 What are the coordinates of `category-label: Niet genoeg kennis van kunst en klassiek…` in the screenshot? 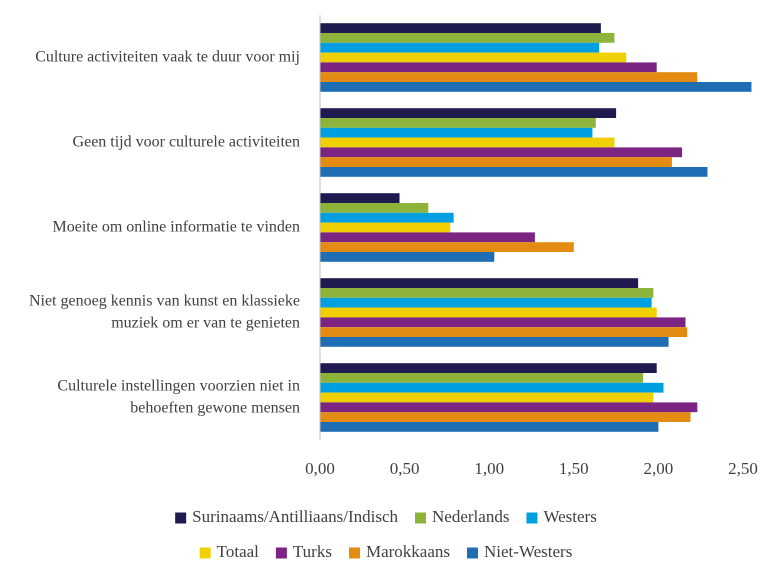 It's located at (164, 311).